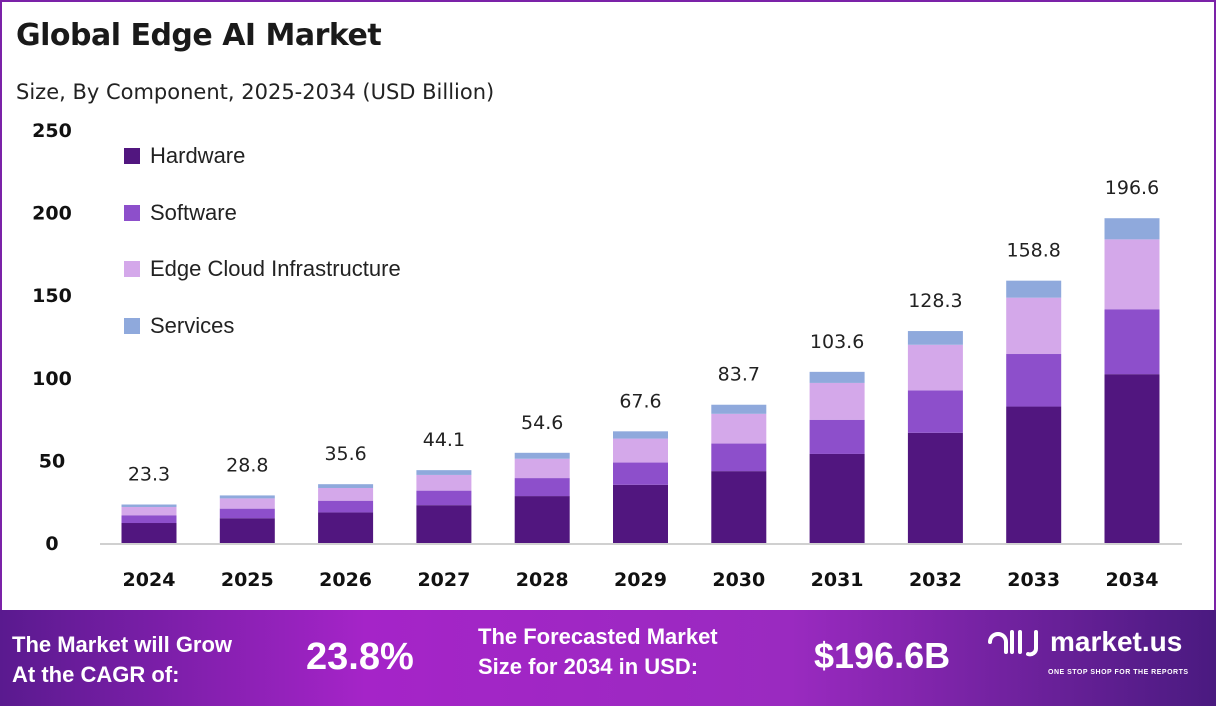  I want to click on x-tick-label: 2032, so click(935, 580).